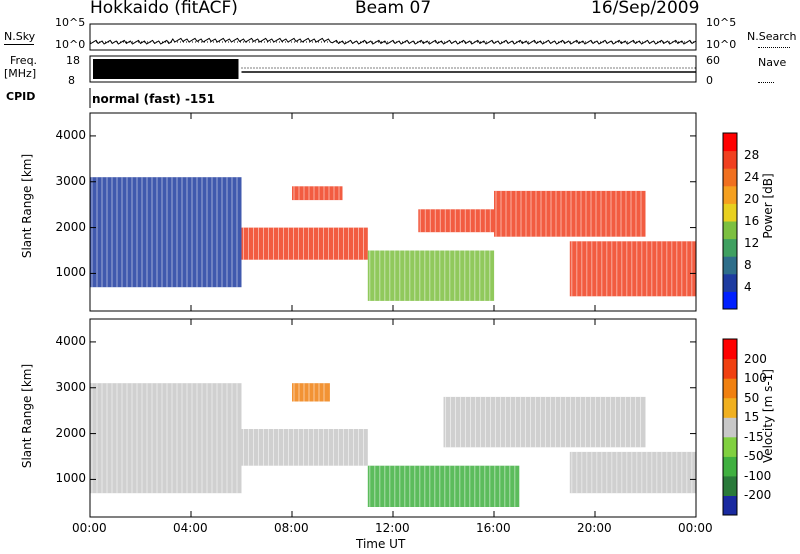  Describe the element at coordinates (752, 199) in the screenshot. I see `power-colorbar-tick: 20` at that location.